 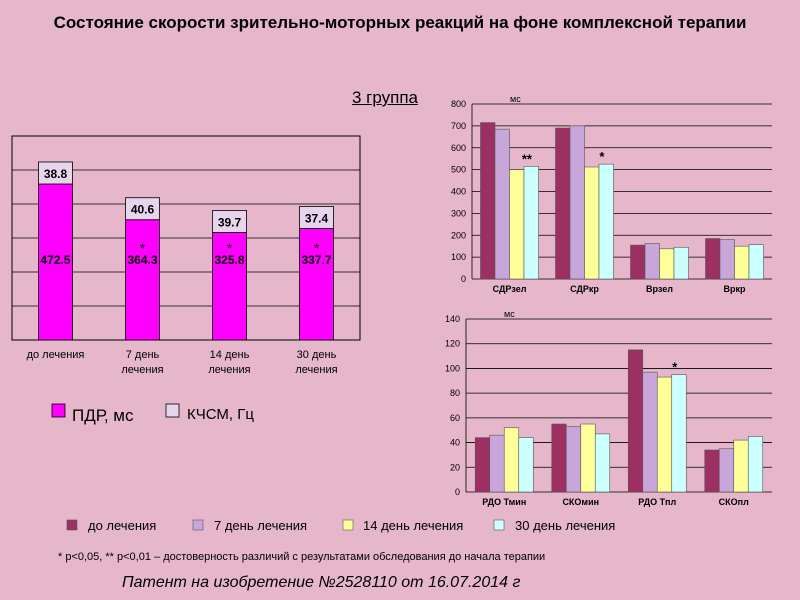 What do you see at coordinates (229, 260) in the screenshot?
I see `data-label-pdr: 325.8` at bounding box center [229, 260].